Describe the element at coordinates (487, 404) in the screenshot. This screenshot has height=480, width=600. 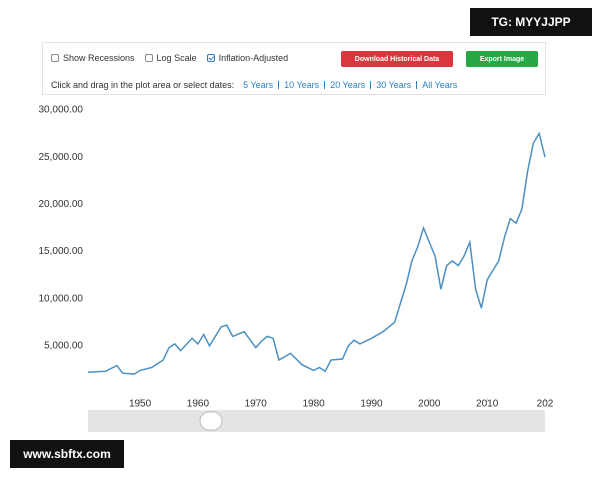
I see `x-tick-label: 2010` at that location.